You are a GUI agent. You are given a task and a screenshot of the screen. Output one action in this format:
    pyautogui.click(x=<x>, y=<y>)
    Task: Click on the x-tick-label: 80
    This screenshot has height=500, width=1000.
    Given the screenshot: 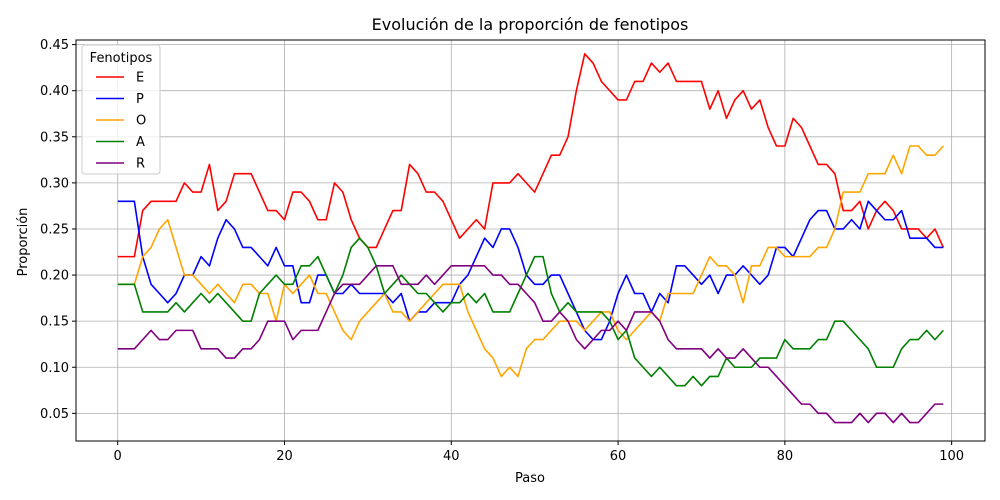 What is the action you would take?
    pyautogui.click(x=785, y=456)
    